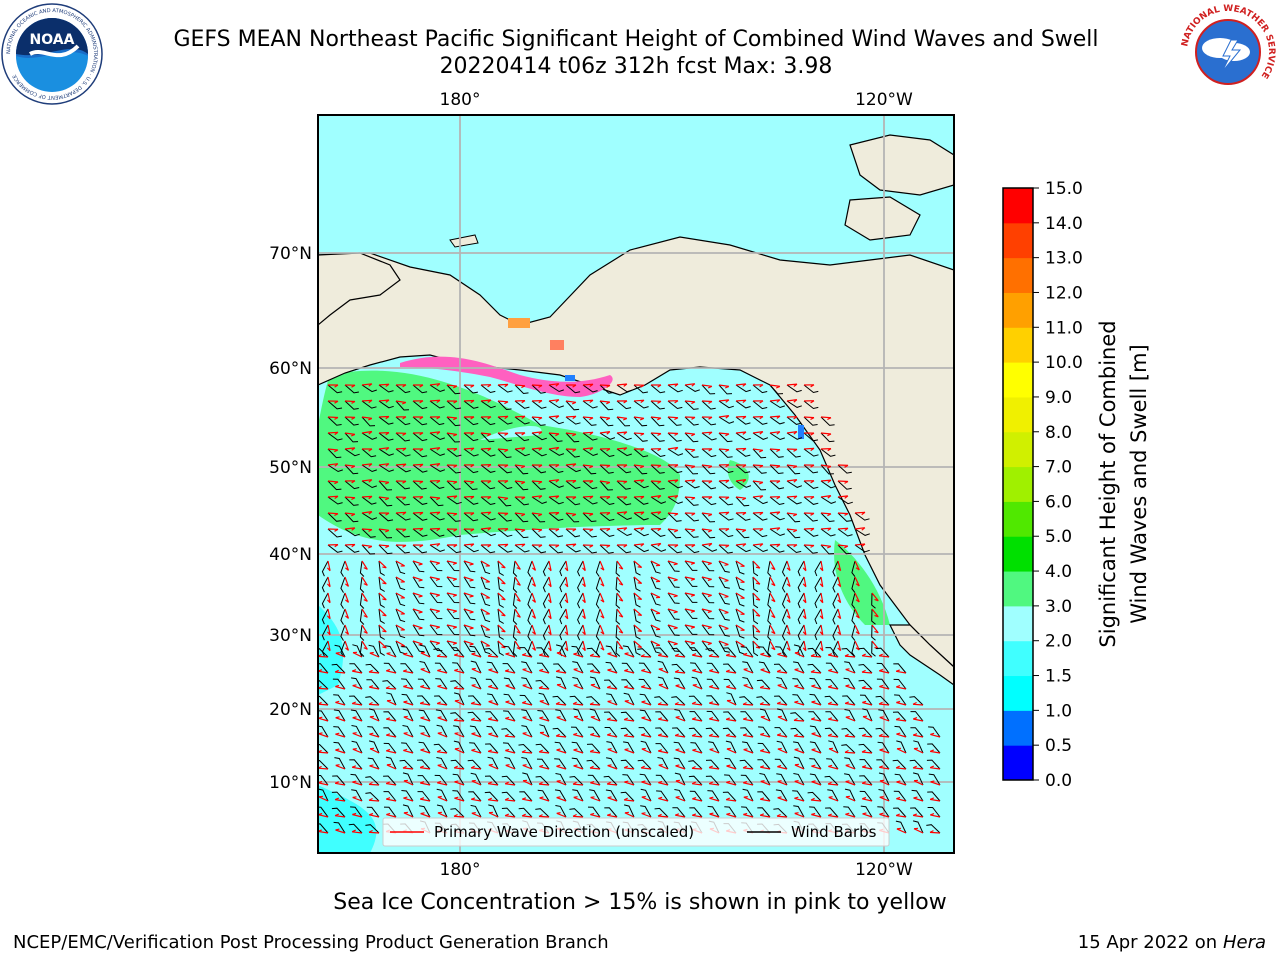 This screenshot has height=960, width=1280. What do you see at coordinates (1018, 484) in the screenshot?
I see `colorbar-frame` at bounding box center [1018, 484].